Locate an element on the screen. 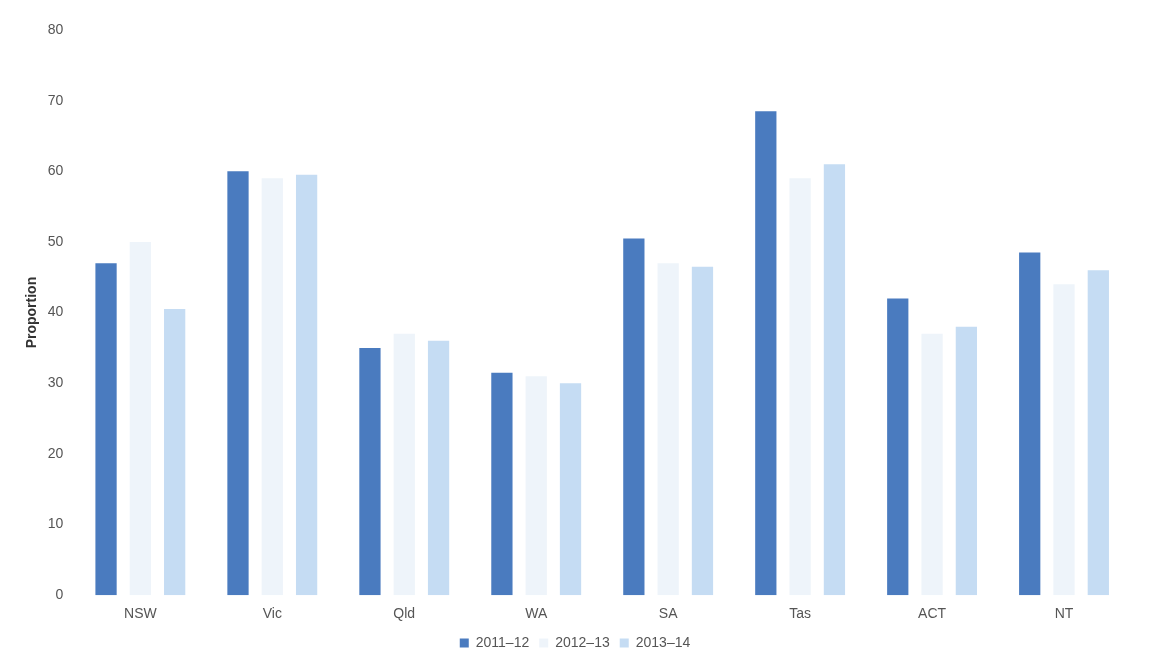 This screenshot has width=1155, height=670. x-tick-label: Vic is located at coordinates (272, 613).